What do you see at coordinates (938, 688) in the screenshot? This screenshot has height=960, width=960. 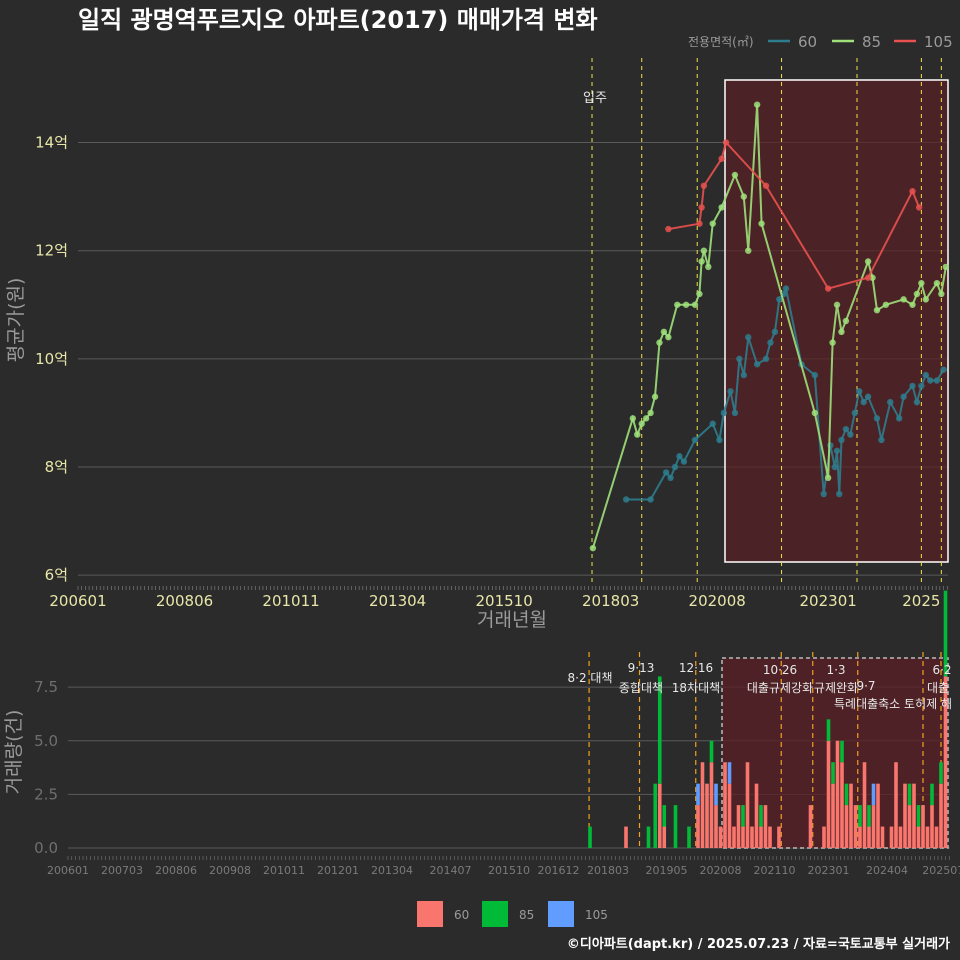 I see `policy-event-label: 대출` at bounding box center [938, 688].